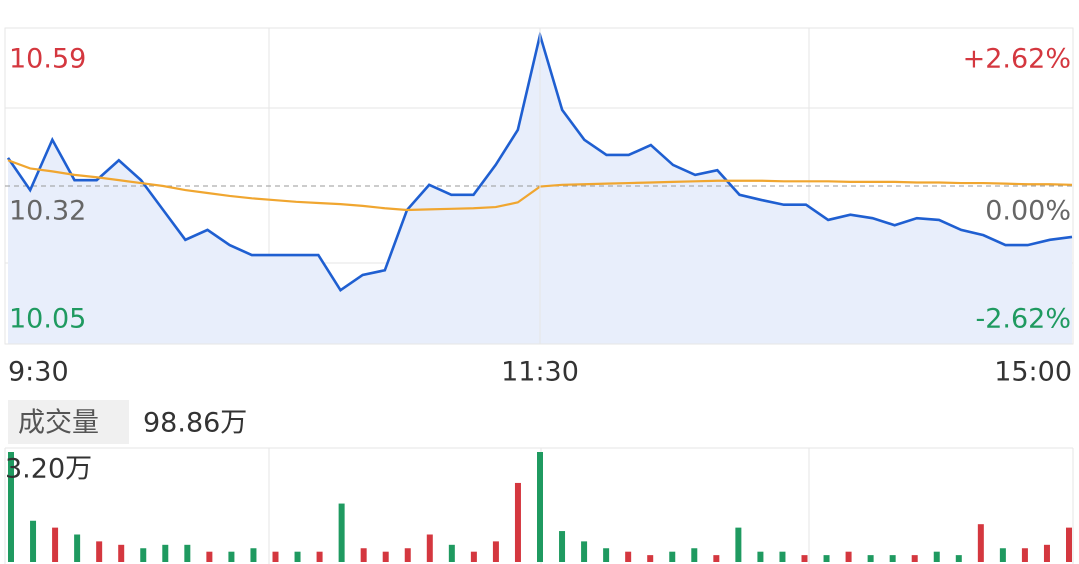 Image resolution: width=1079 pixels, height=564 pixels. I want to click on volume-total: 98.86万, so click(195, 423).